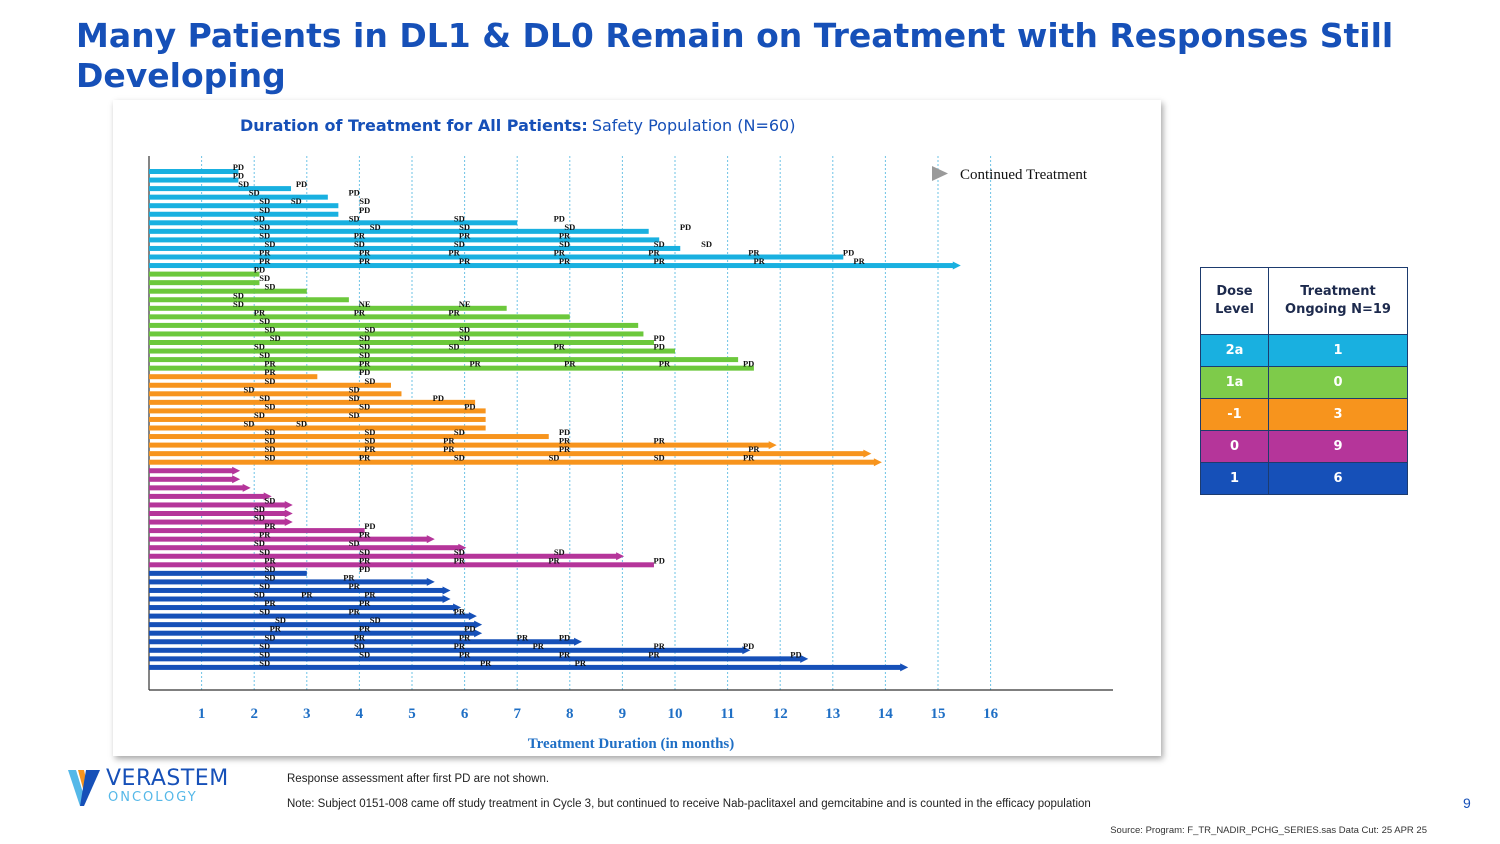  I want to click on x-tick-label: 12, so click(780, 714).